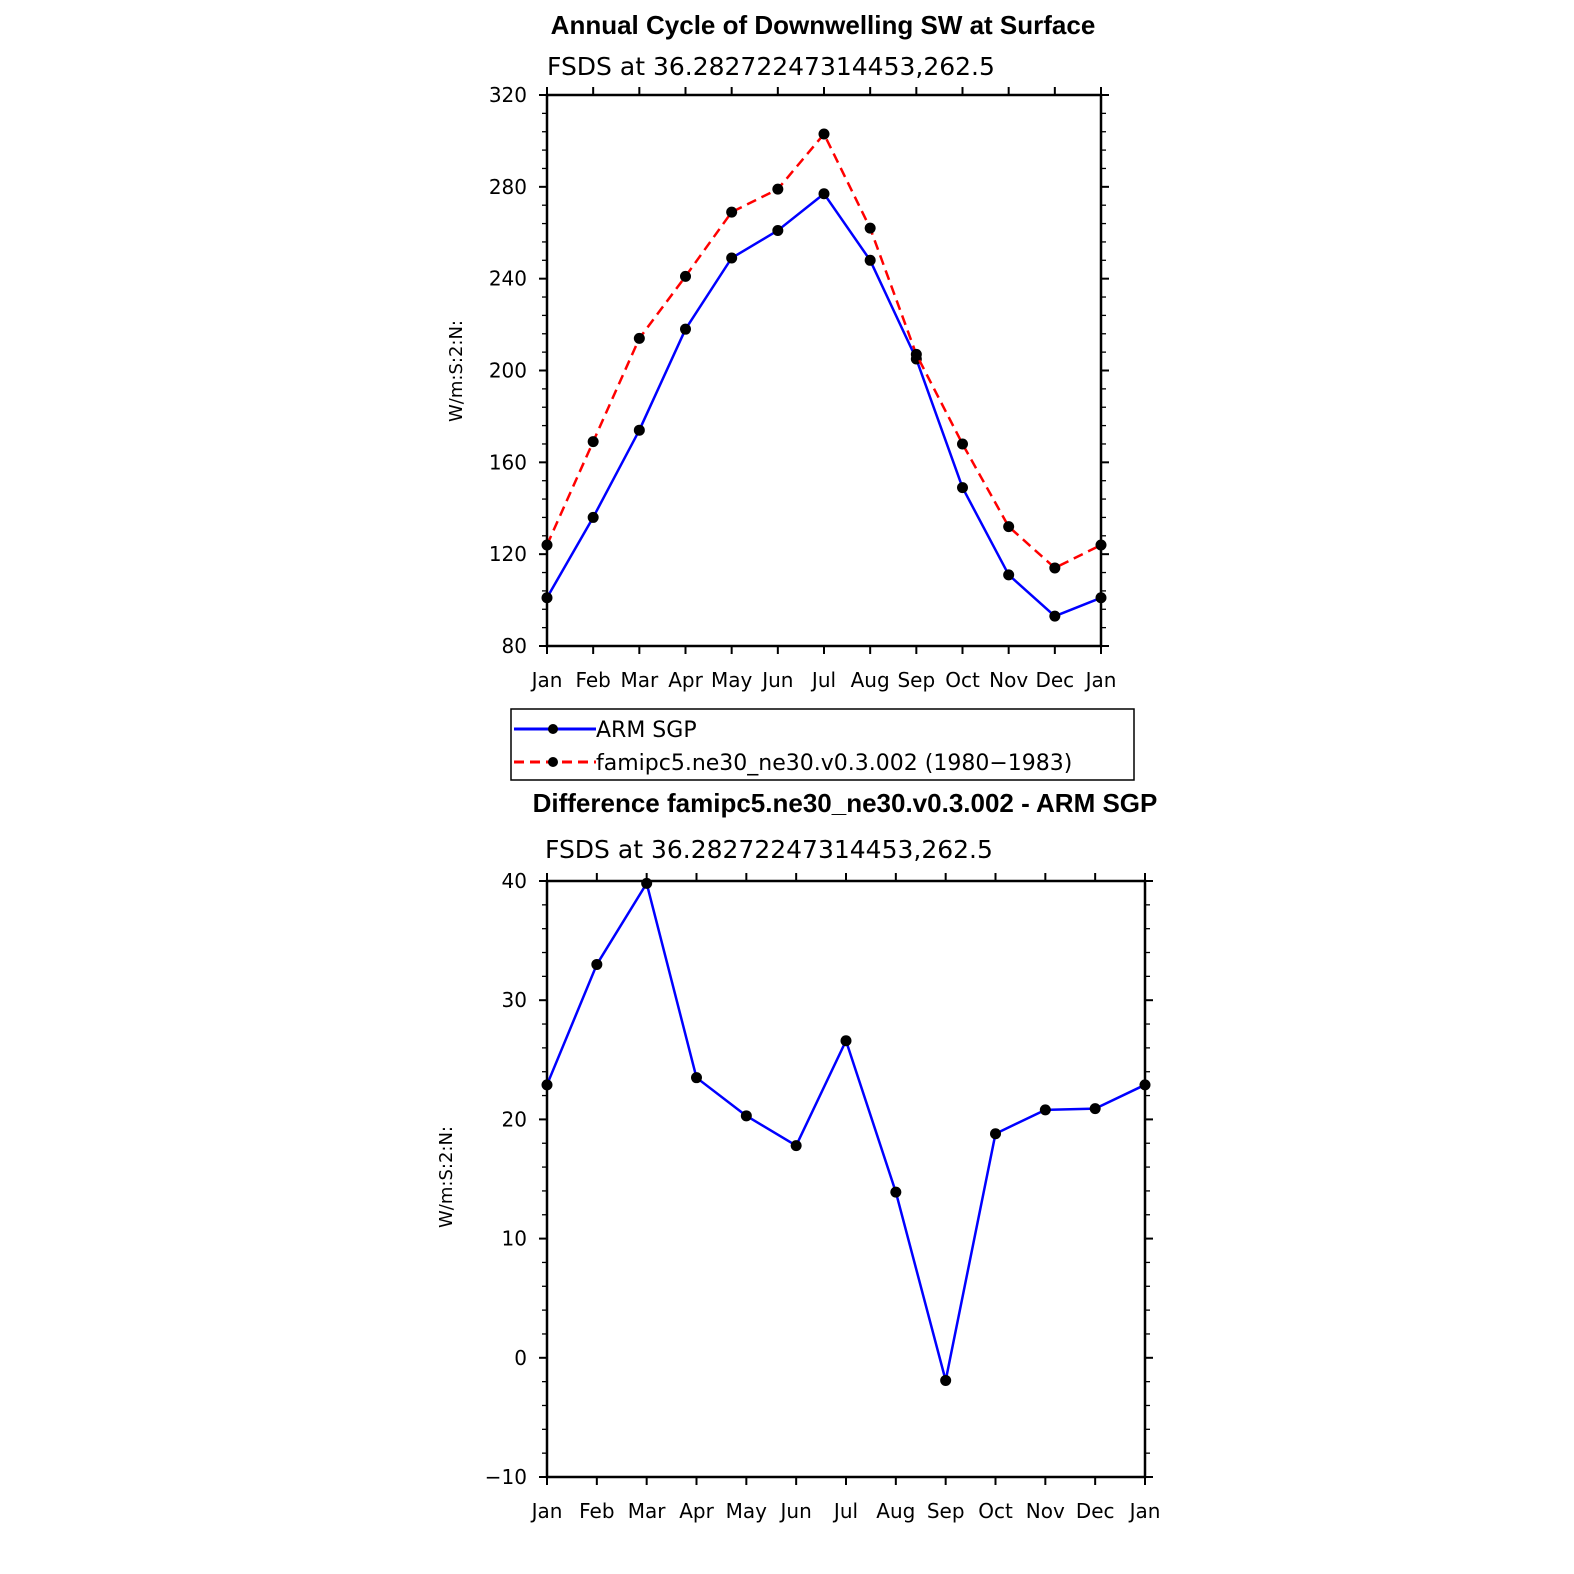 The image size is (1574, 1574). Describe the element at coordinates (769, 849) in the screenshot. I see `bottom-chart-subtitle: FSDS at 36.28272247314453,262.5` at that location.